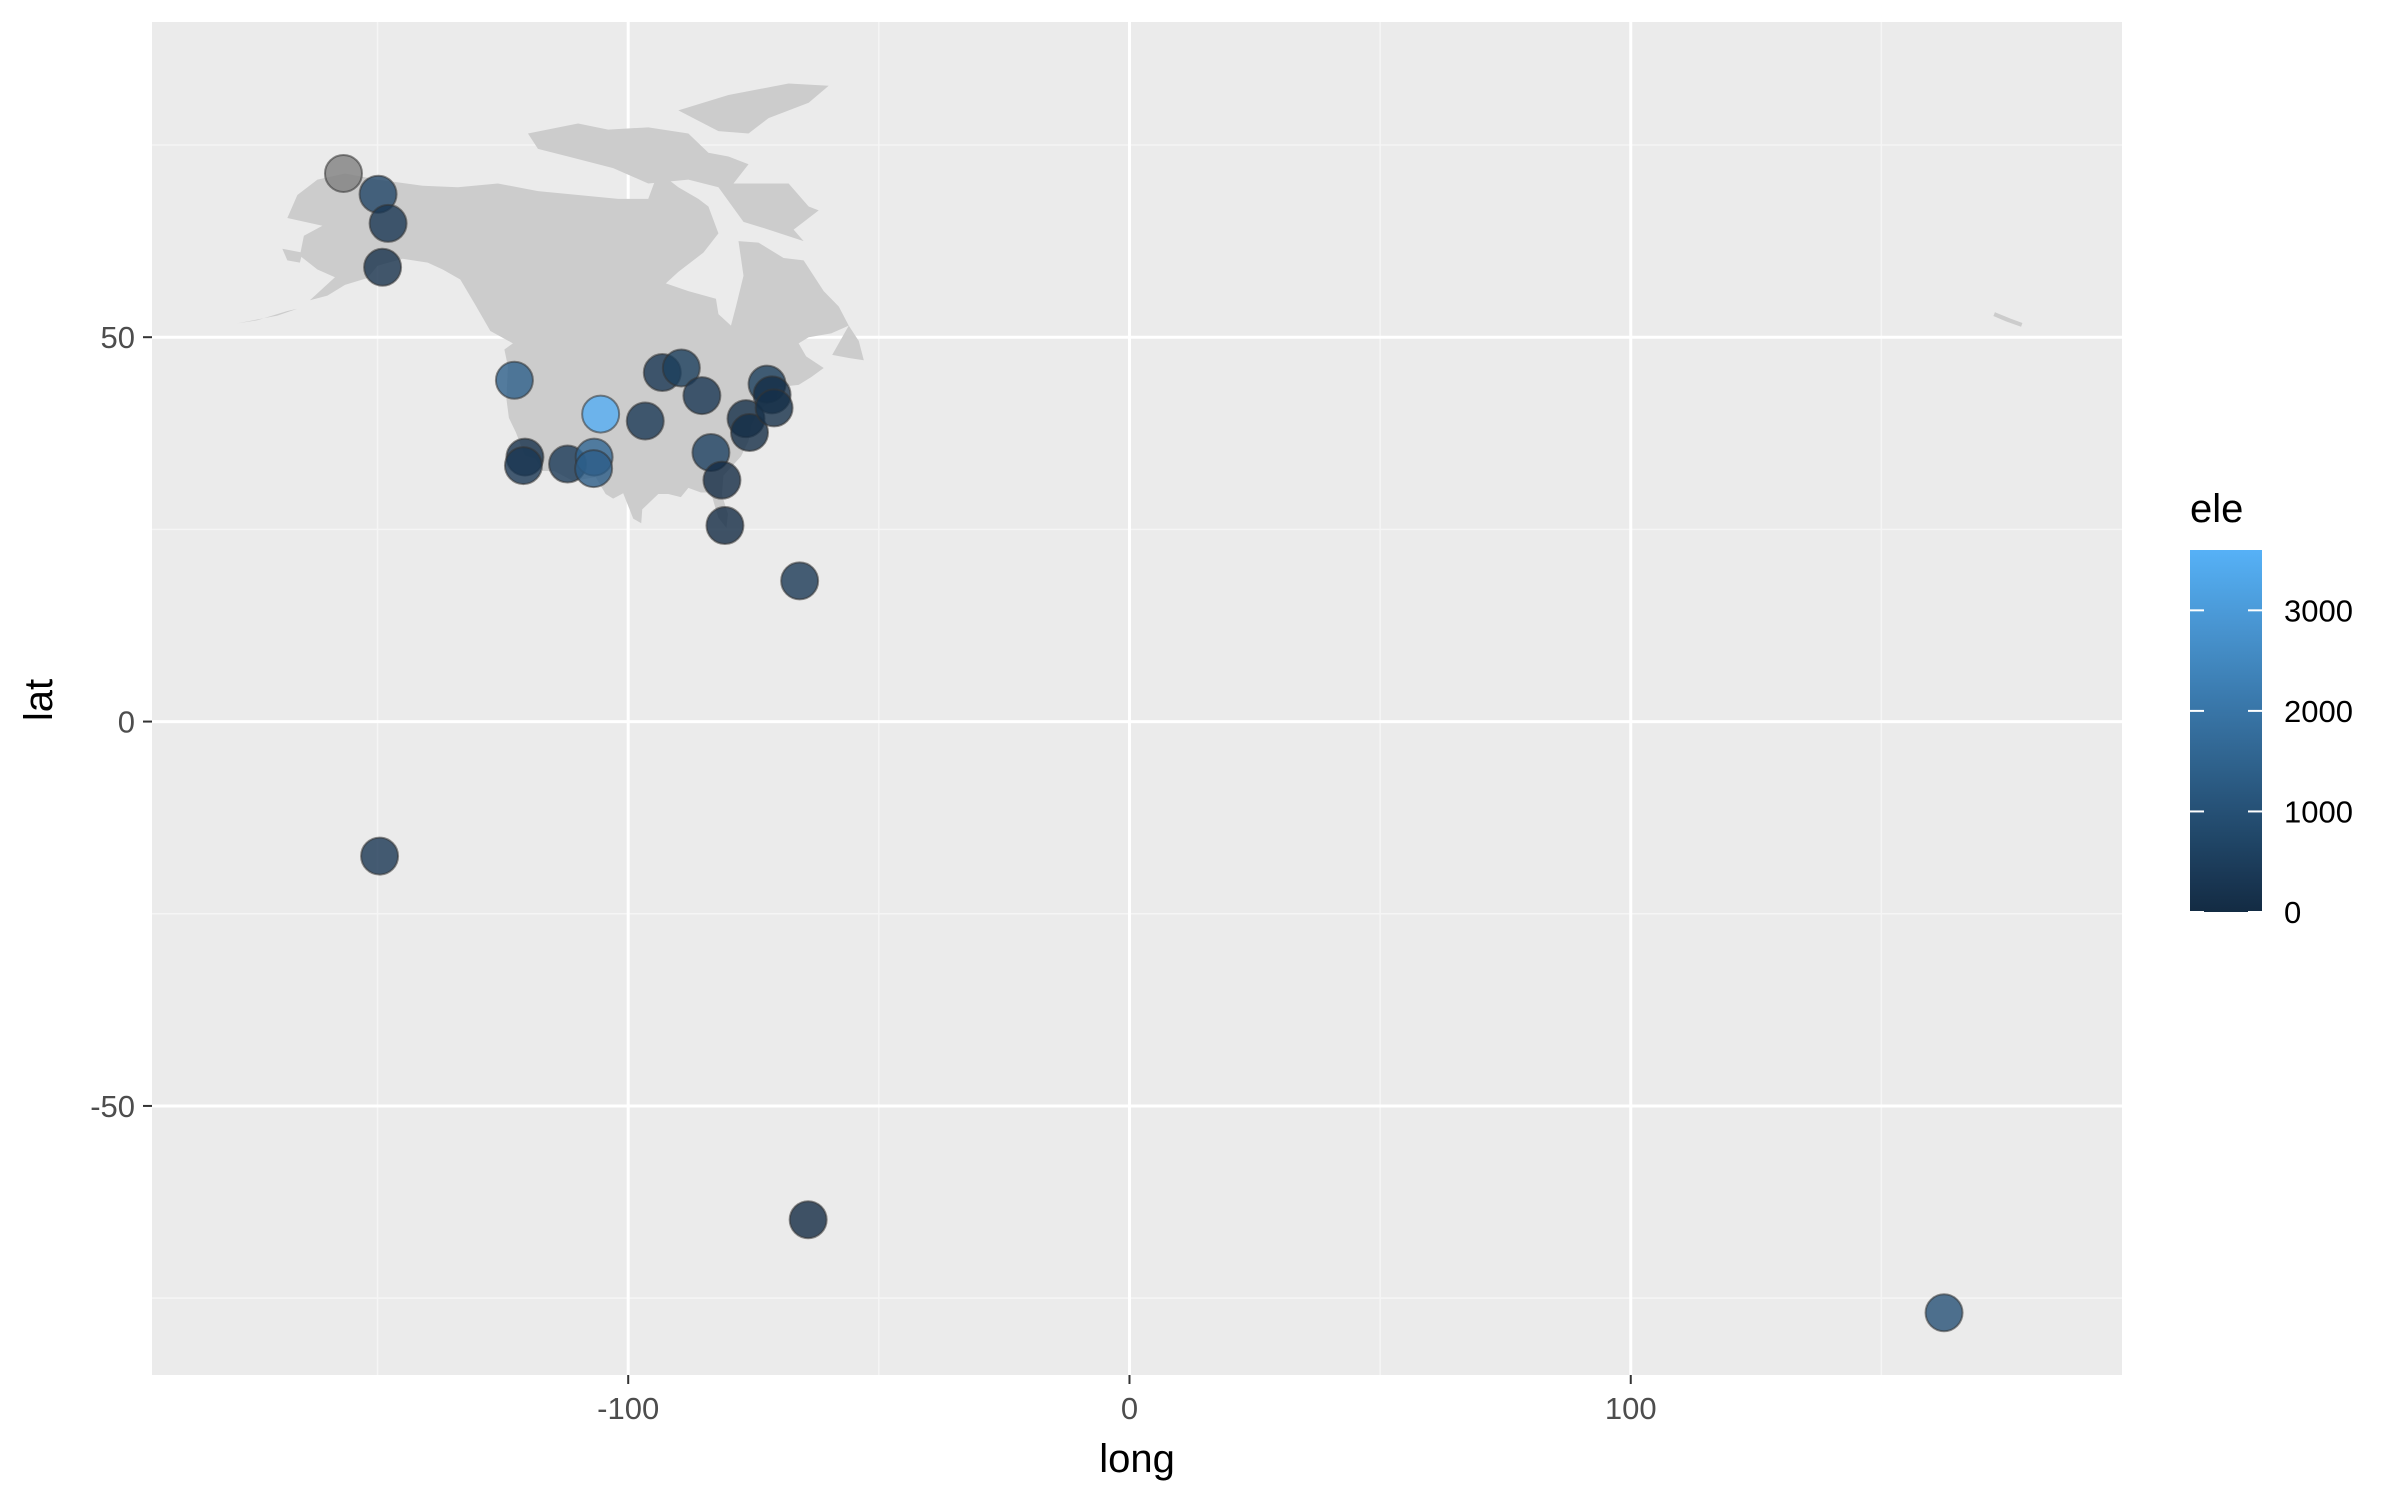 Image resolution: width=2400 pixels, height=1500 pixels. What do you see at coordinates (126, 722) in the screenshot?
I see `y-tick-label: 0` at bounding box center [126, 722].